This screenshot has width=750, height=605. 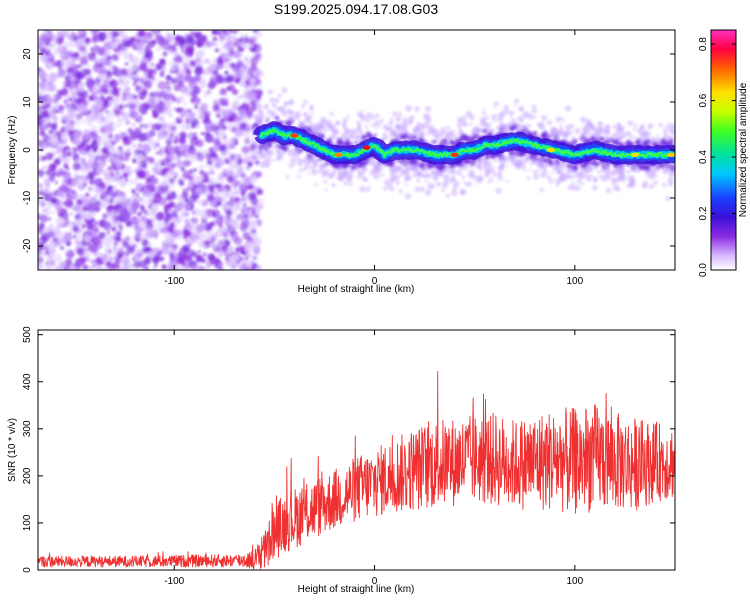 What do you see at coordinates (27, 245) in the screenshot?
I see `spectrogram-y-tick-label: -20` at bounding box center [27, 245].